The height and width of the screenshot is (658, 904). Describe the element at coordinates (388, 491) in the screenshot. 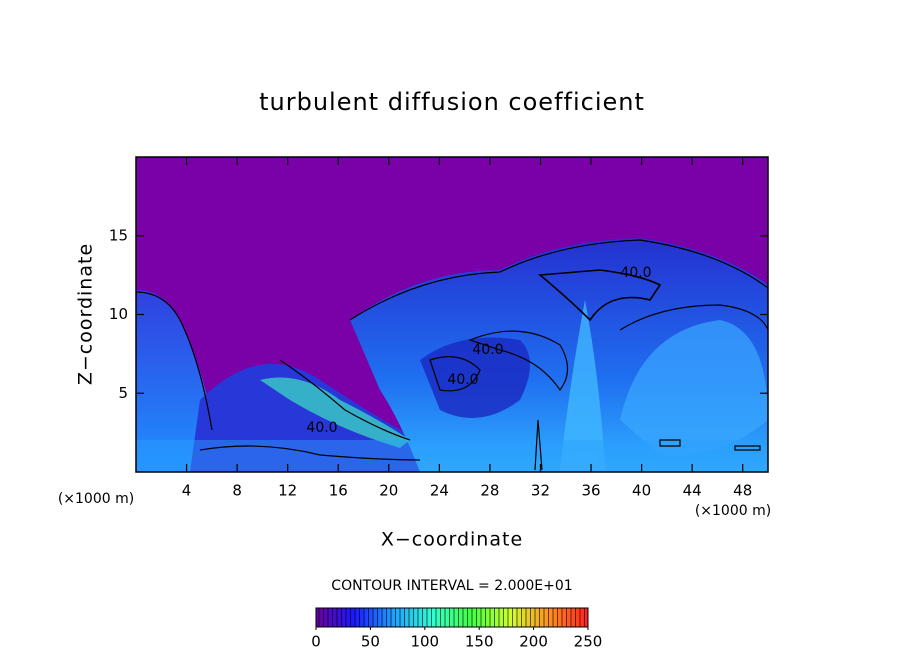

I see `x-tick-label: 20` at that location.